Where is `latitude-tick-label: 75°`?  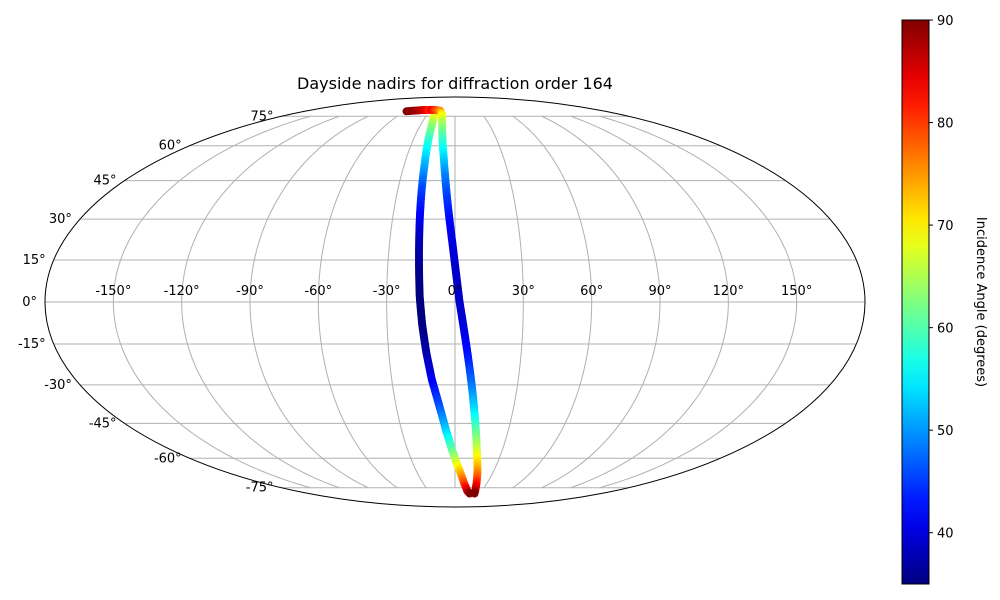
latitude-tick-label: 75° is located at coordinates (261, 116).